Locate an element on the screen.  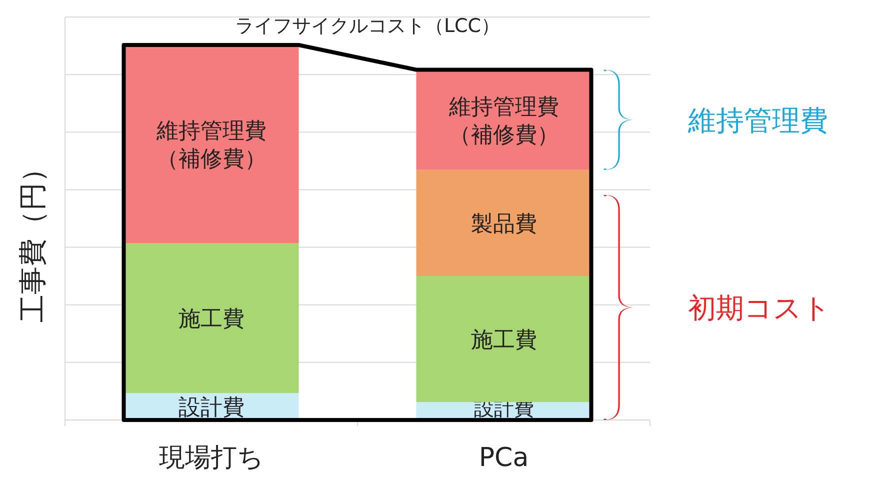
series-label: 維持管理費 （補修費） is located at coordinates (503, 121).